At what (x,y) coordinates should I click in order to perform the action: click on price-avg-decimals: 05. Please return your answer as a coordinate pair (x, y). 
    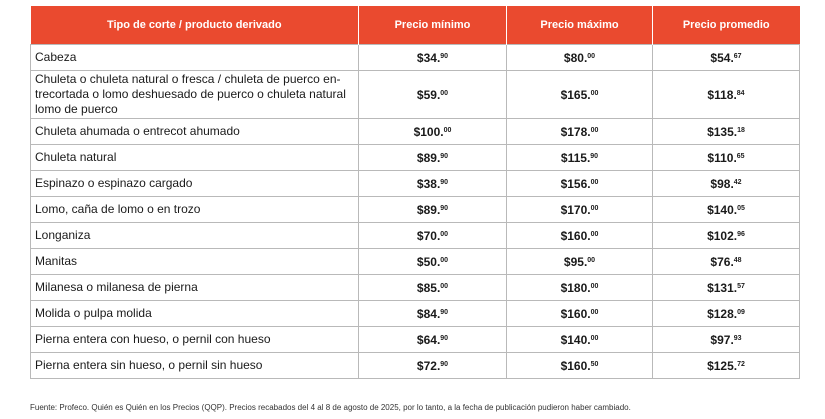
    Looking at the image, I should click on (741, 208).